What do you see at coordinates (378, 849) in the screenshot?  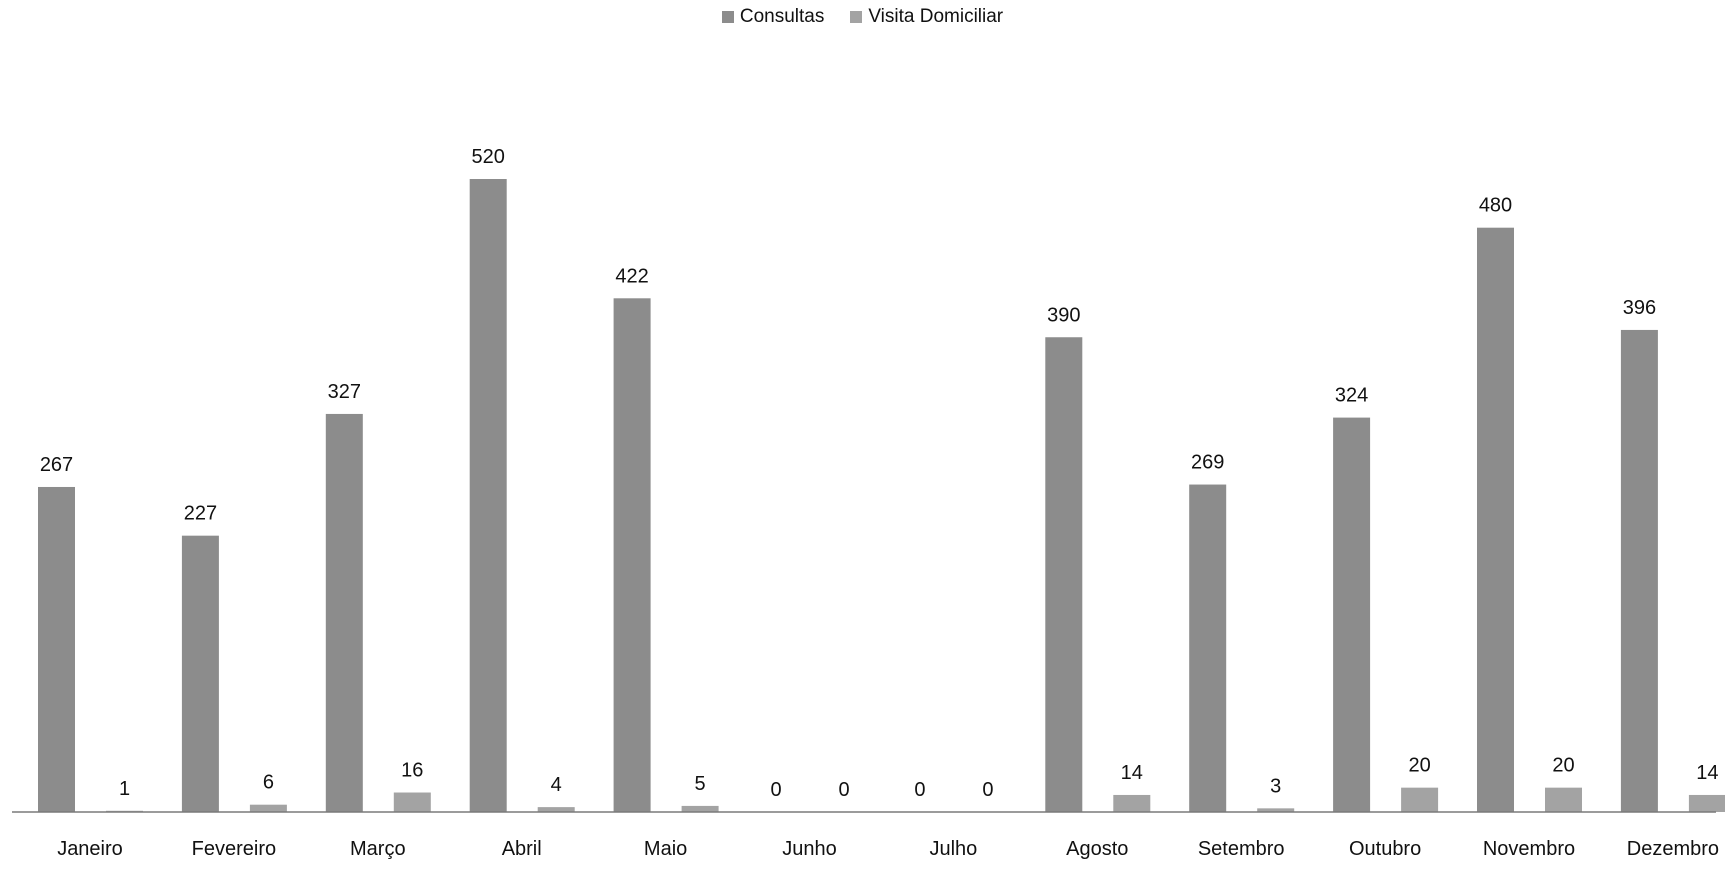 I see `x-tick-label-2: Março` at bounding box center [378, 849].